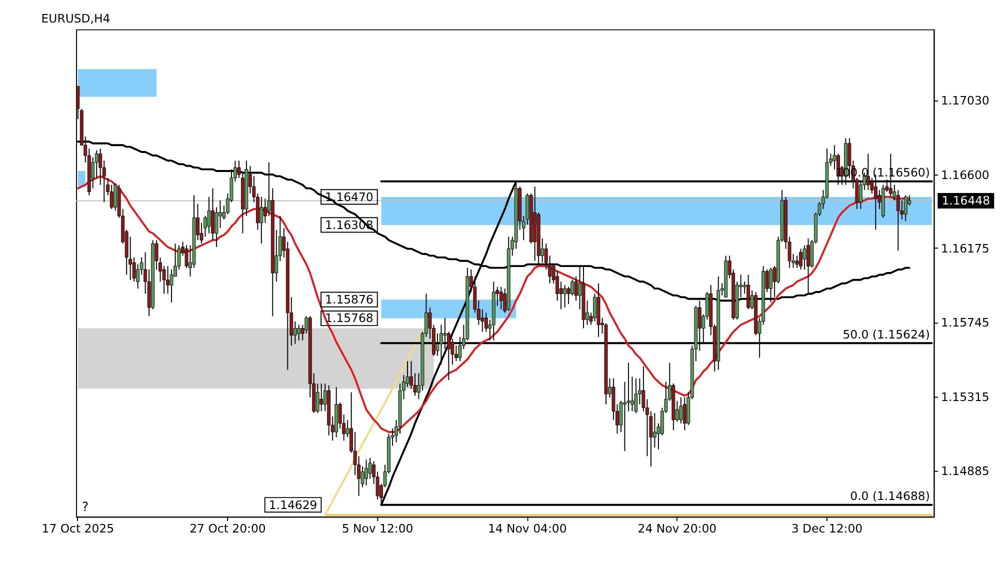 This screenshot has width=1000, height=562. Describe the element at coordinates (85, 506) in the screenshot. I see `annotation: ?` at that location.